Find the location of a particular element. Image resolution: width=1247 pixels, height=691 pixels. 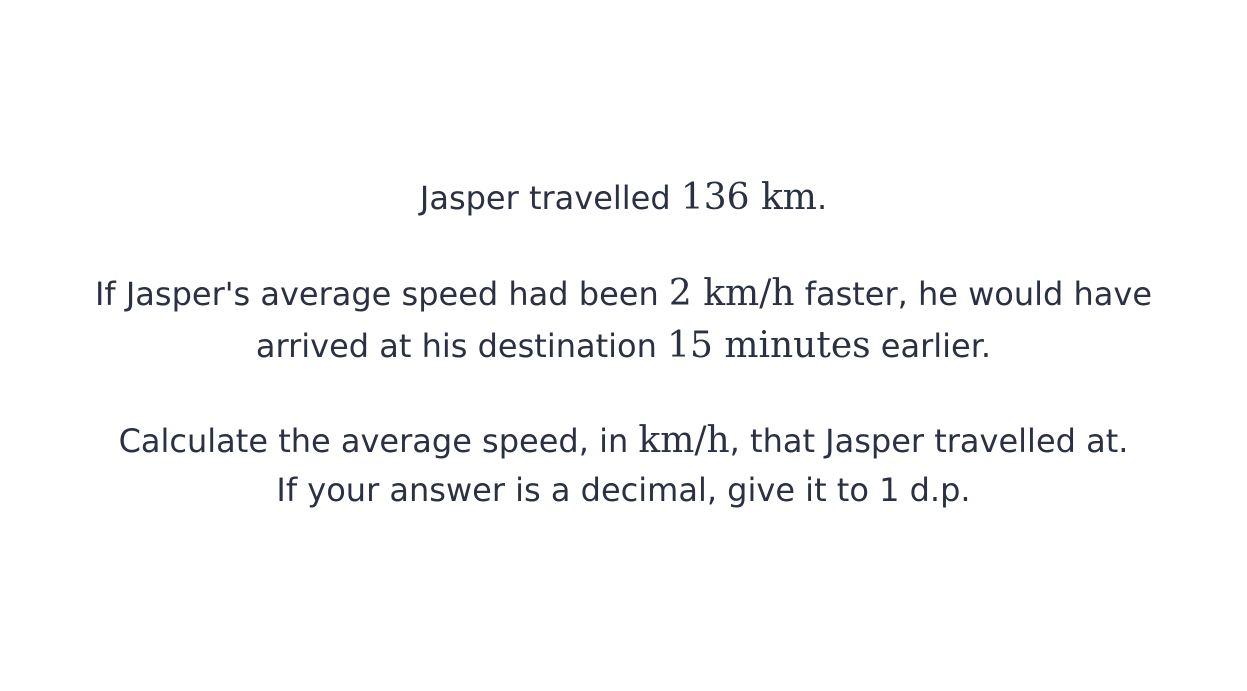

speed-condition-text-end: faster, he would have is located at coordinates (973, 294).